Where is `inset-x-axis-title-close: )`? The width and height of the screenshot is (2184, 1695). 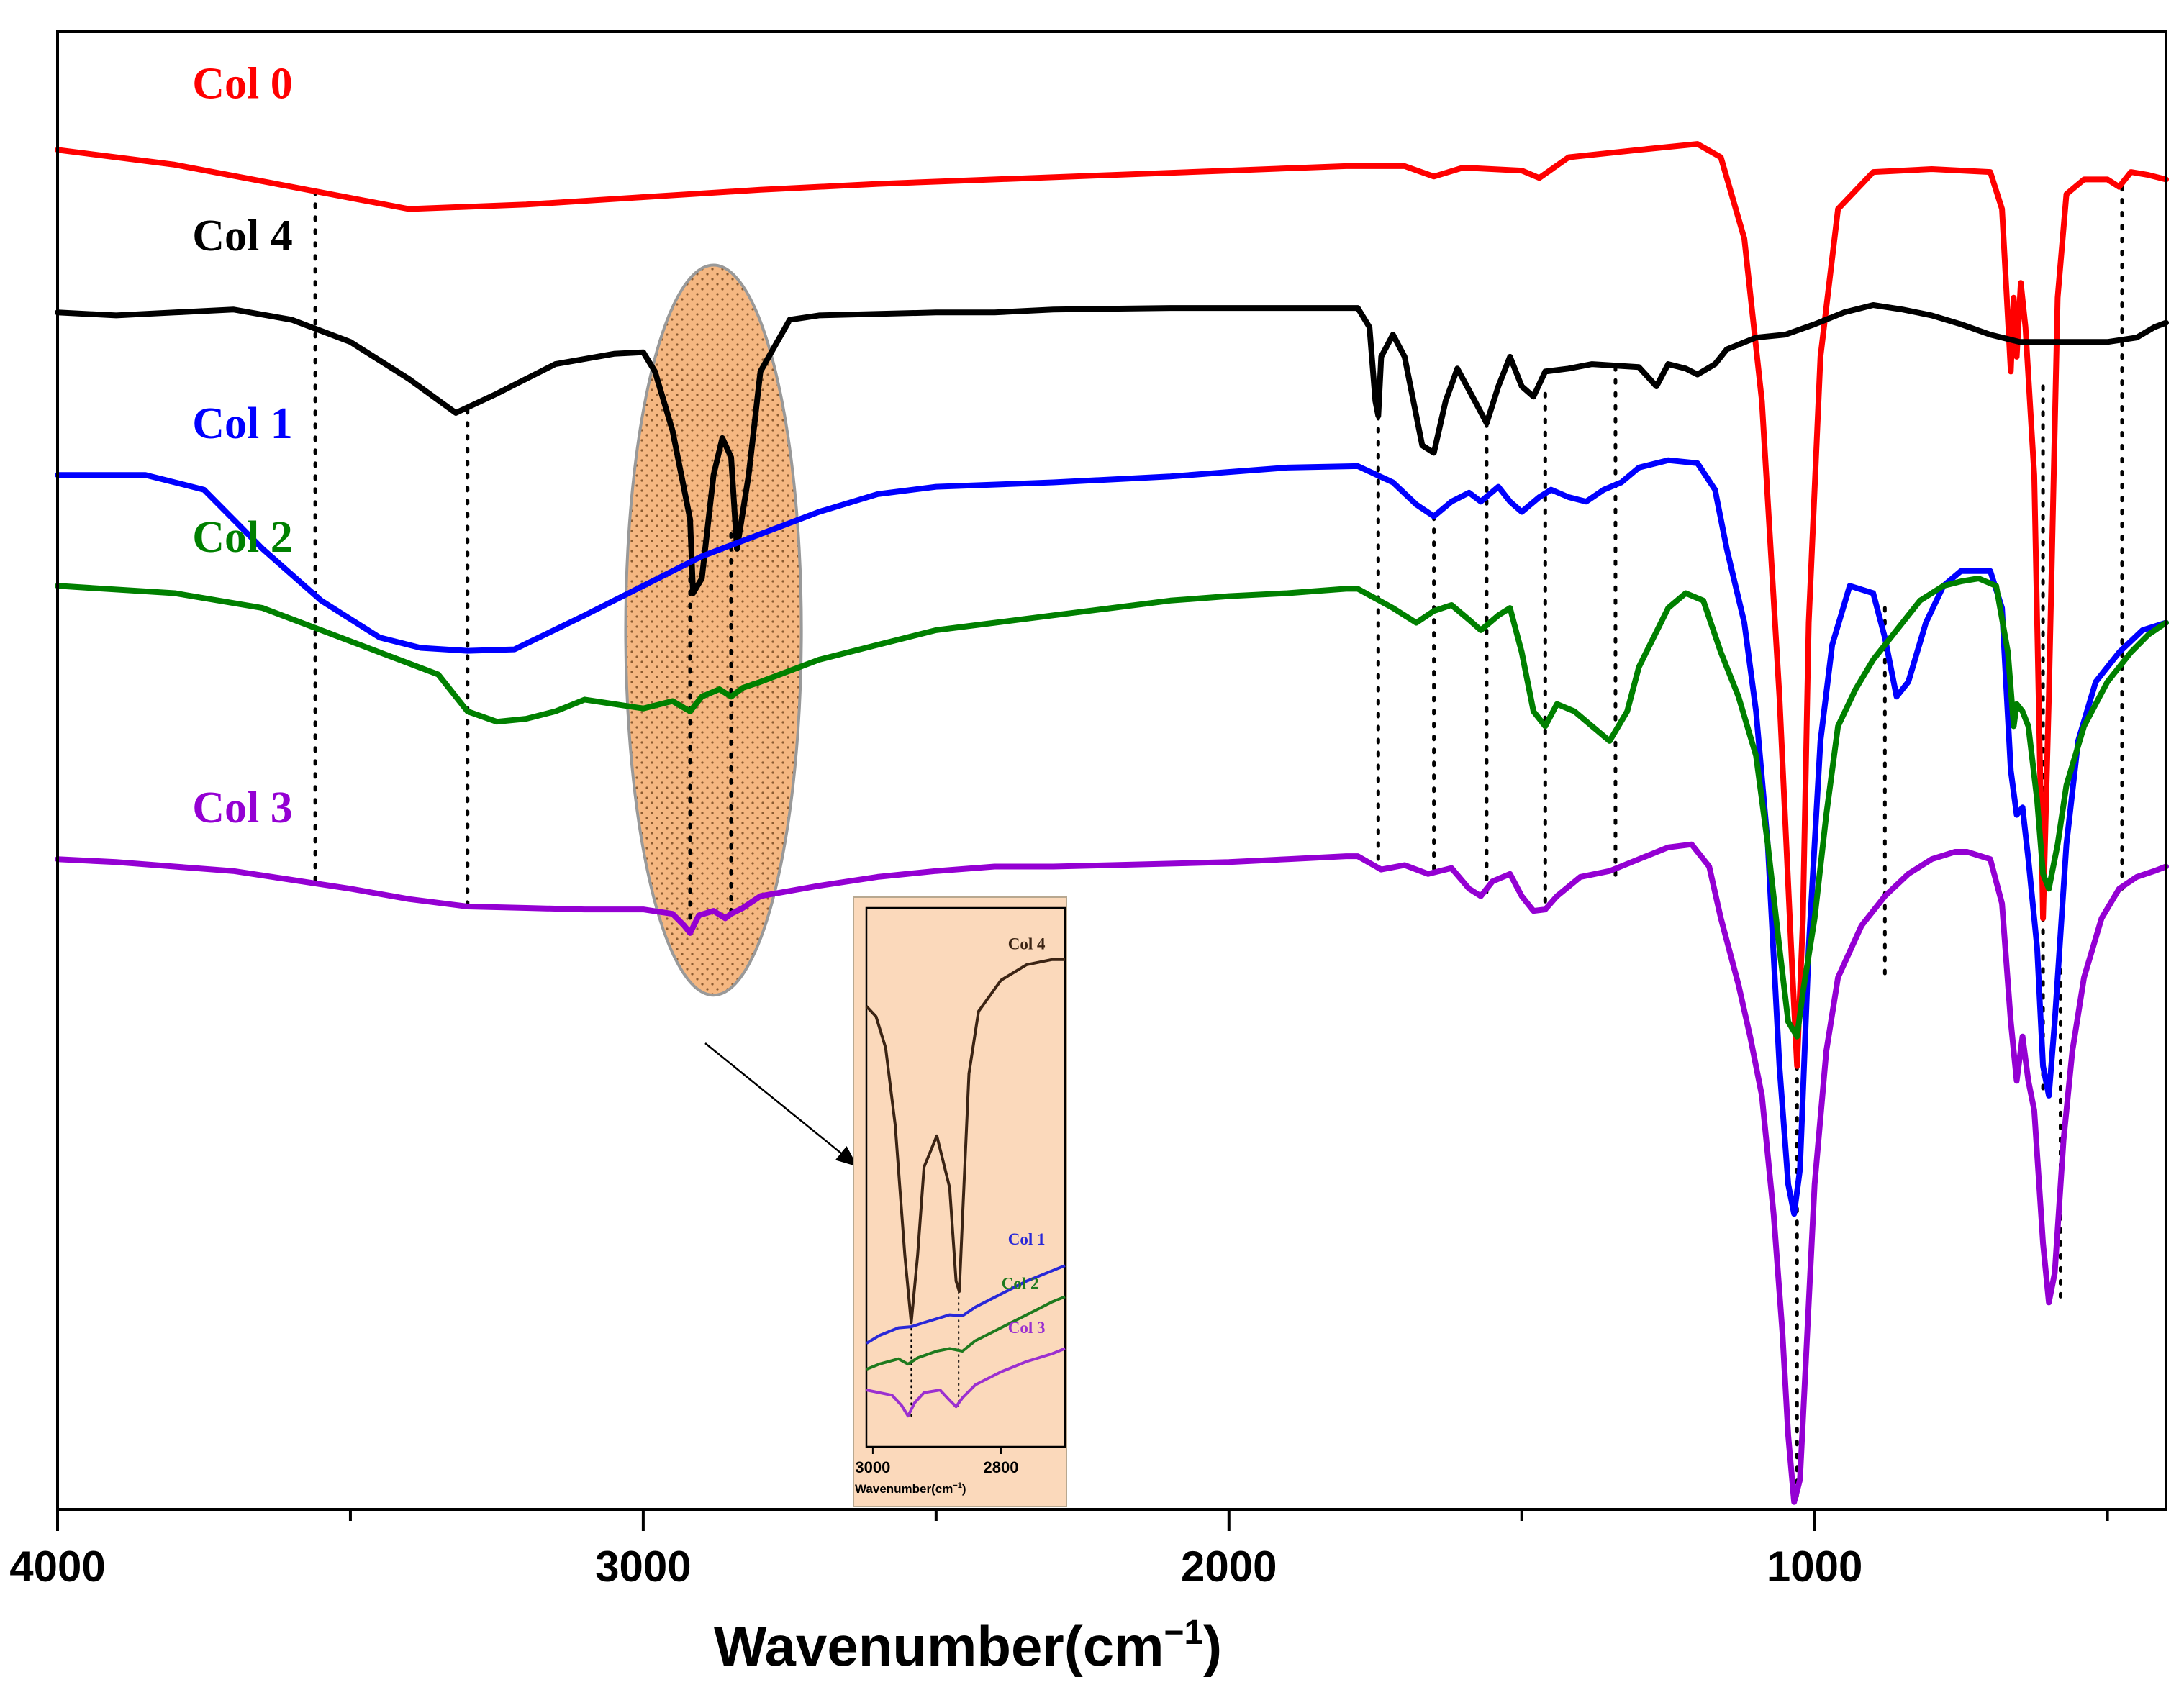
inset-x-axis-title-close: ) is located at coordinates (964, 1489).